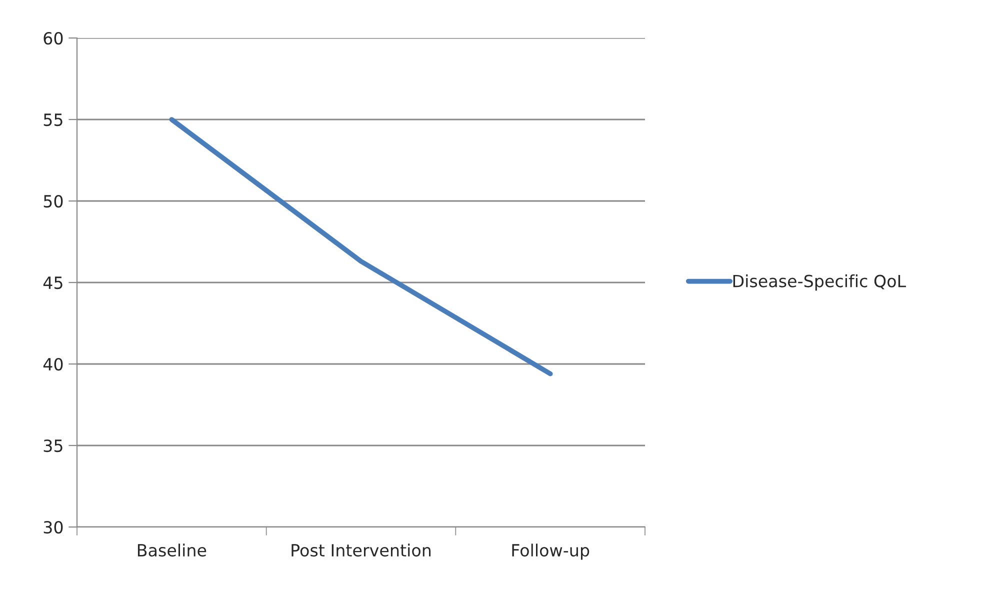 This screenshot has height=592, width=981. What do you see at coordinates (172, 550) in the screenshot?
I see `x-tick-label: Baseline` at bounding box center [172, 550].